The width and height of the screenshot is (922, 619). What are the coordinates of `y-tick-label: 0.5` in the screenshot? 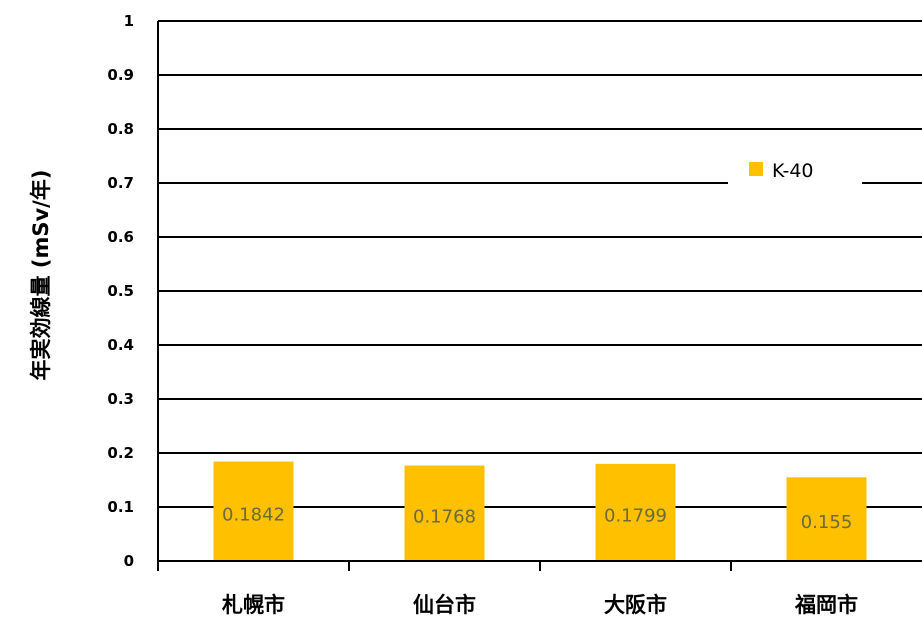 It's located at (120, 291).